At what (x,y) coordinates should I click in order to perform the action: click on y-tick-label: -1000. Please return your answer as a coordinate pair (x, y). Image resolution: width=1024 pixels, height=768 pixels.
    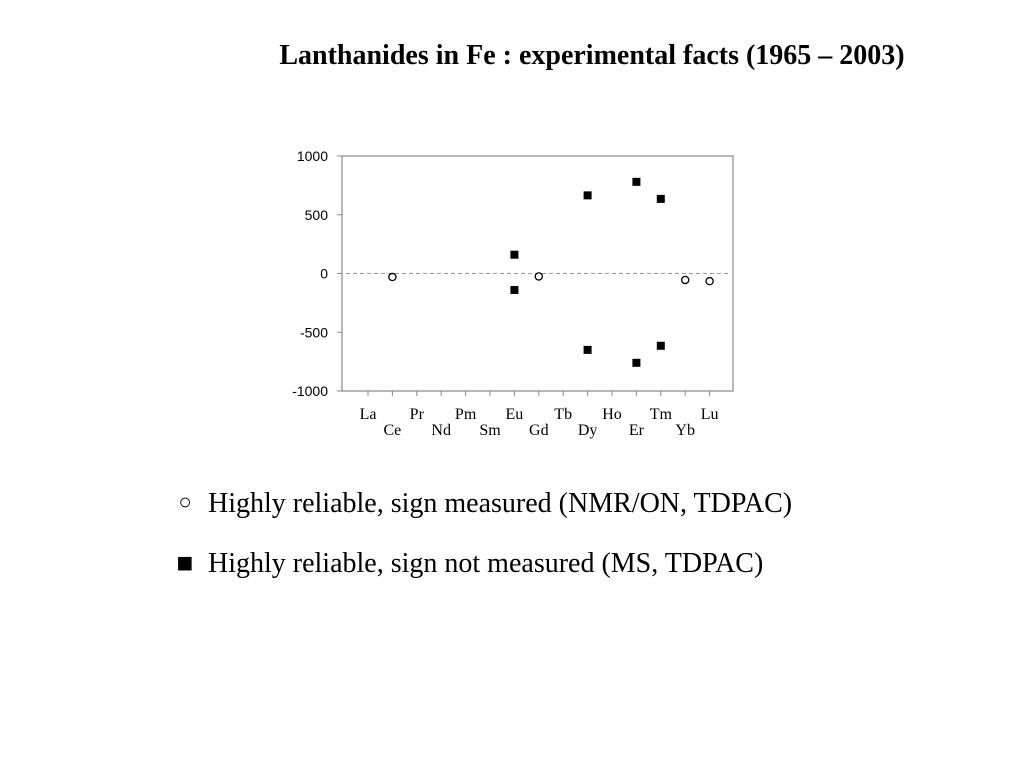
    Looking at the image, I should click on (310, 391).